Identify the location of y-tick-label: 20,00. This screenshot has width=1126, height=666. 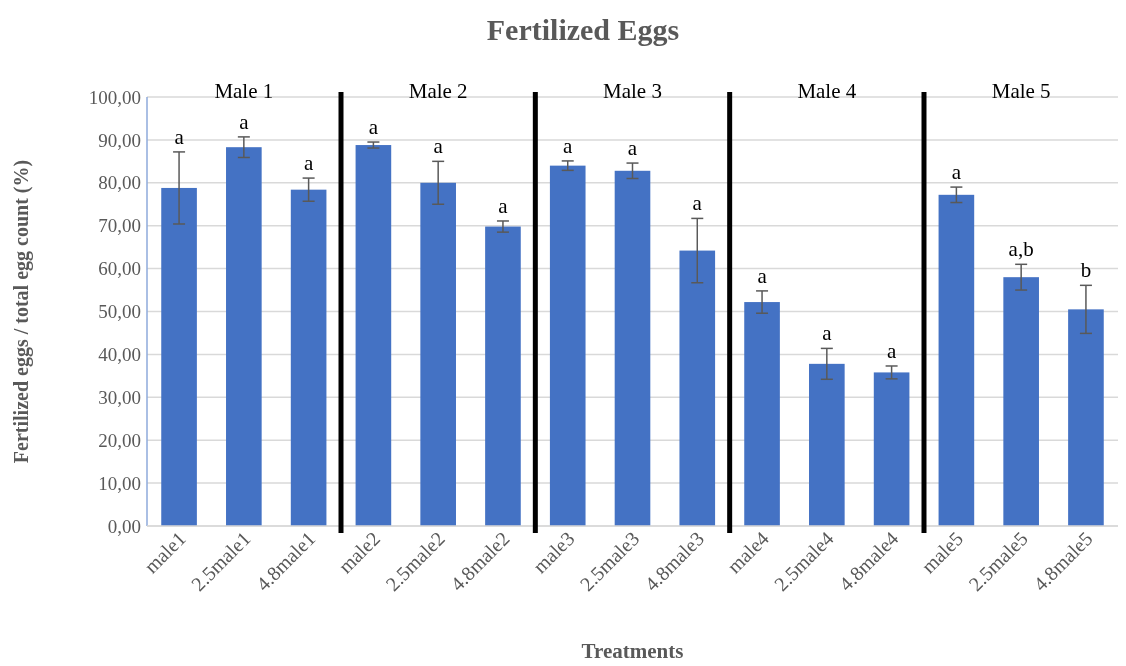
(119, 440).